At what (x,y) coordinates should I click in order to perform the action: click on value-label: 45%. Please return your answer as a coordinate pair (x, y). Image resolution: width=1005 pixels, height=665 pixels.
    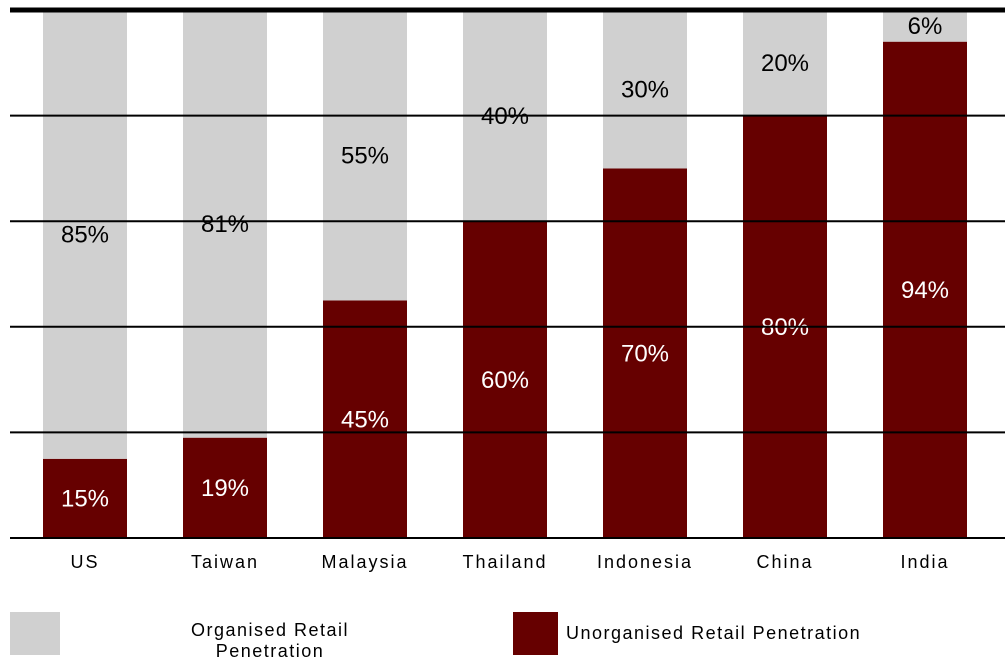
    Looking at the image, I should click on (365, 420).